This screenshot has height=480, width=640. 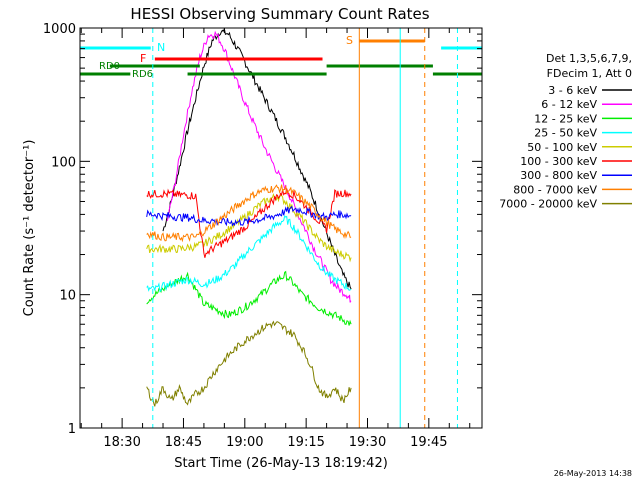 I want to click on x-tick-label: 19:00, so click(x=244, y=442).